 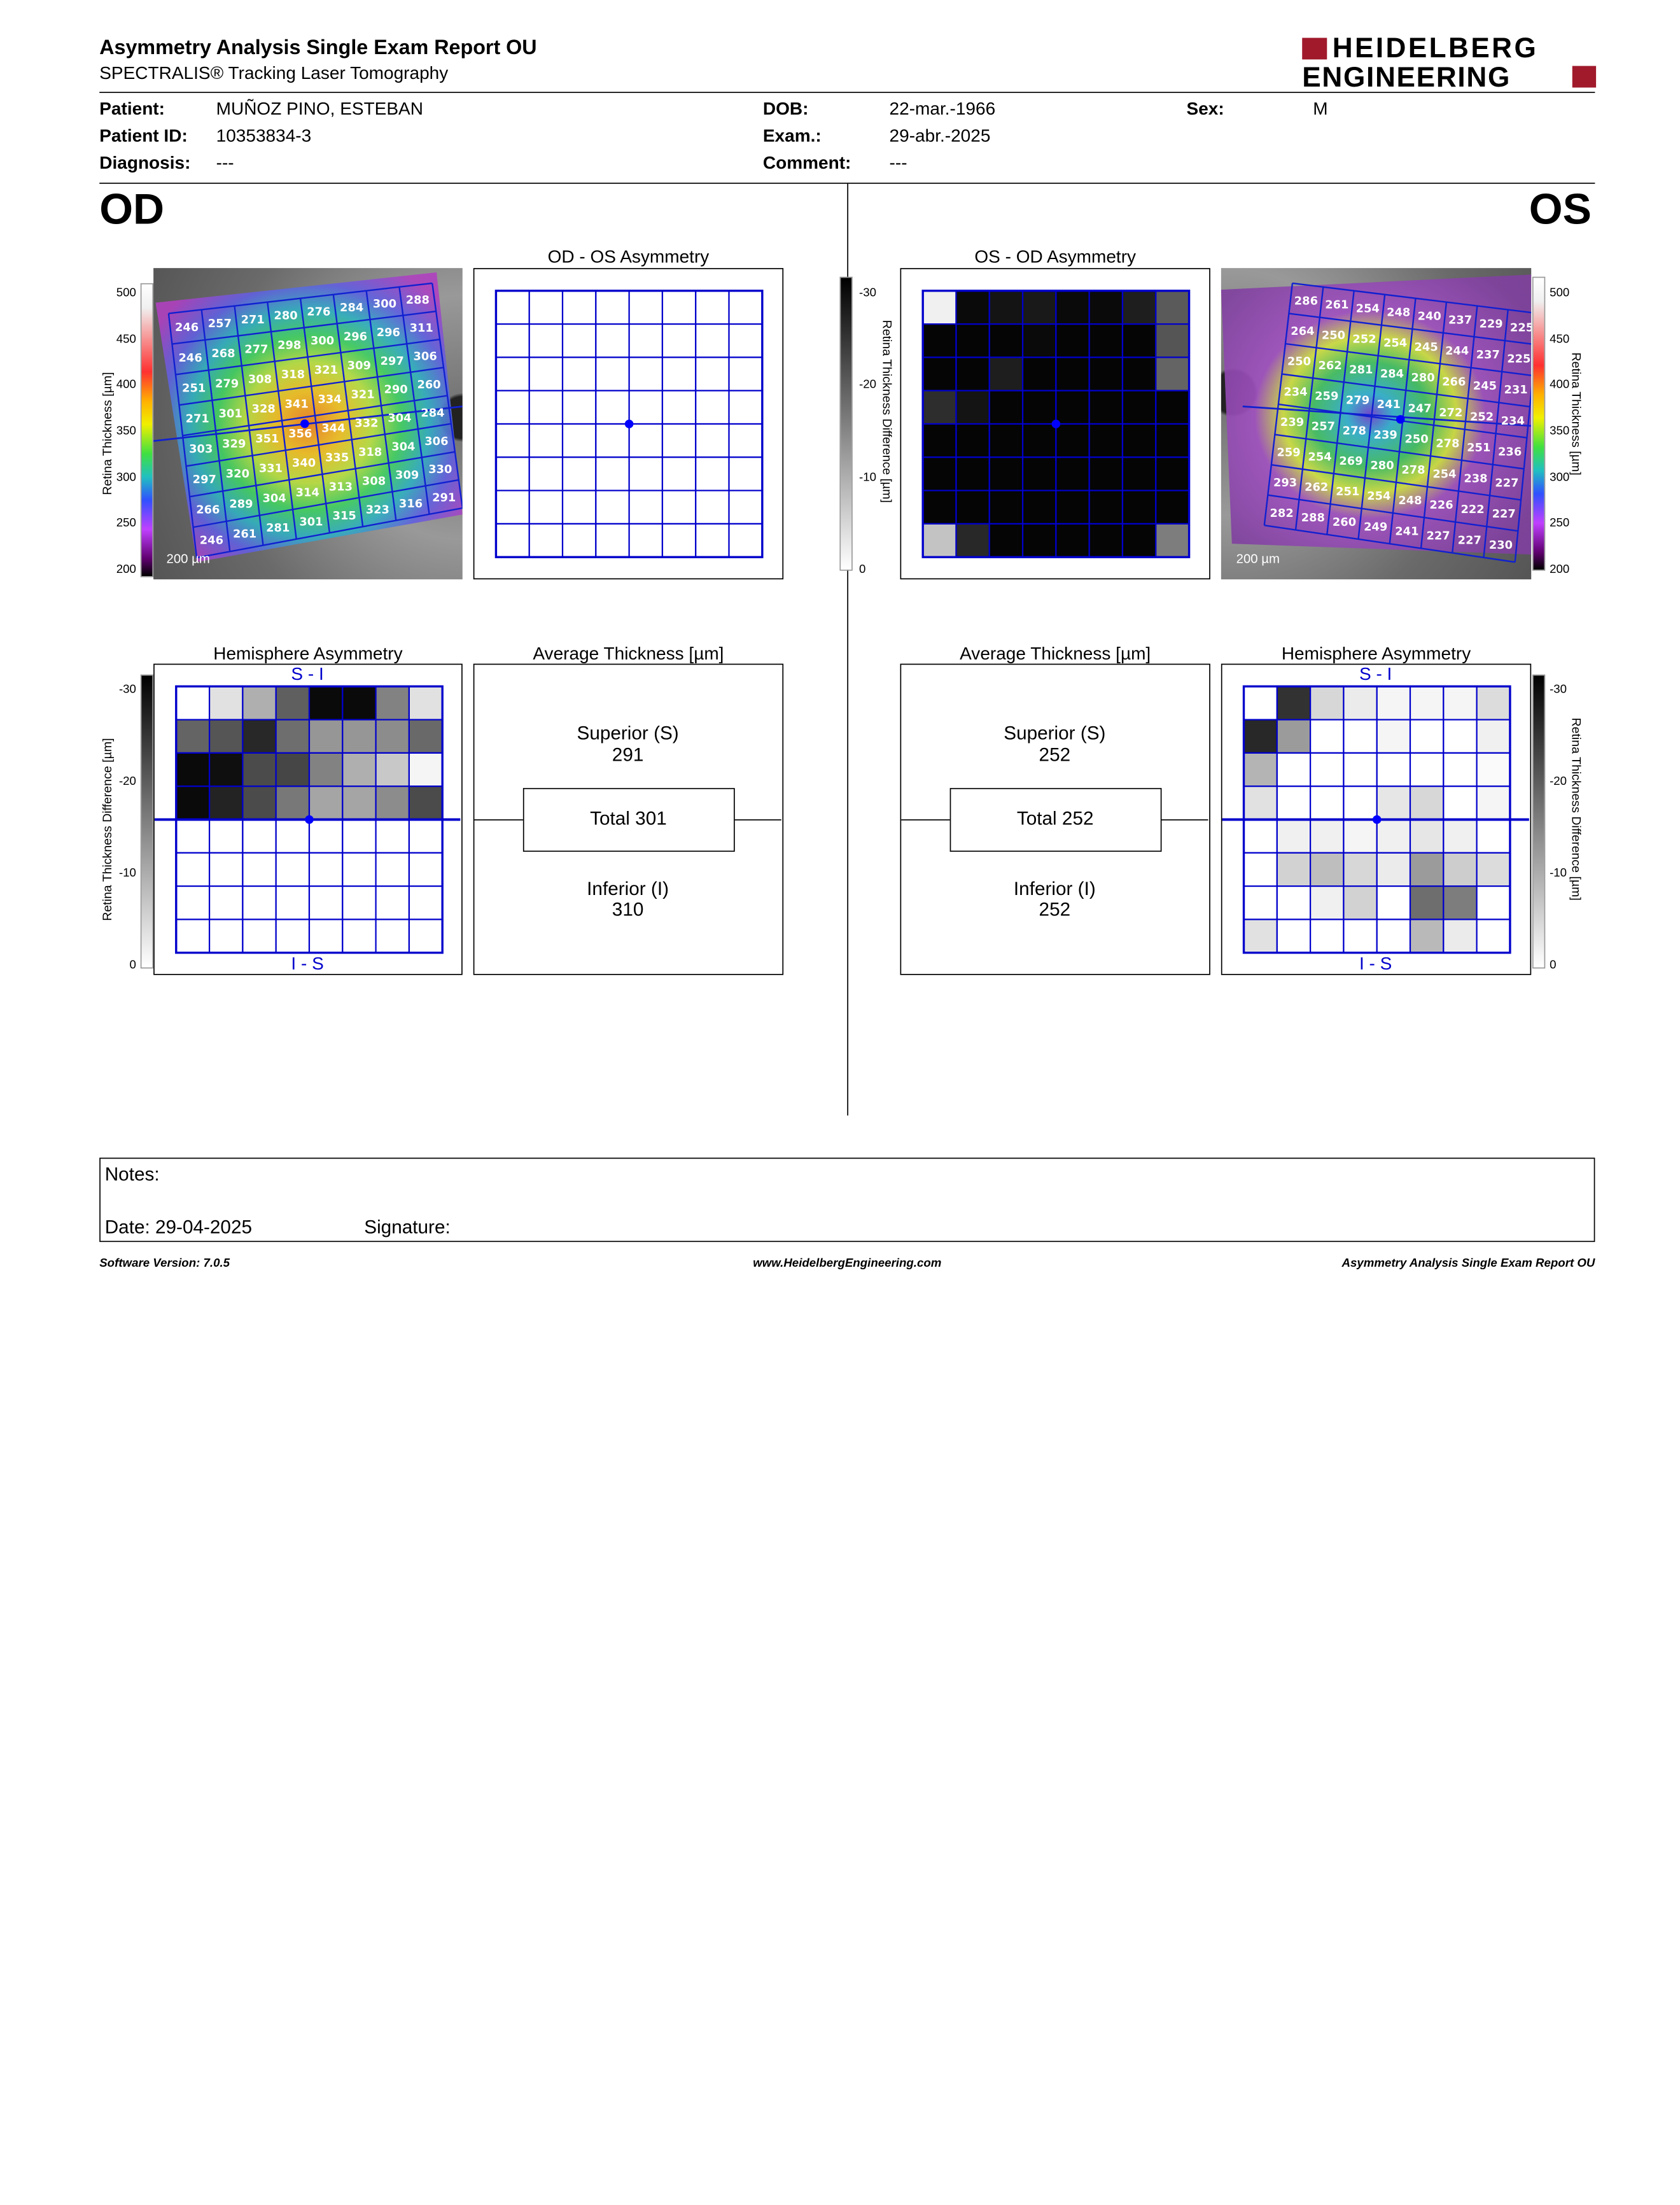 What do you see at coordinates (178, 1227) in the screenshot?
I see `date-label: Date: 29-04-2025` at bounding box center [178, 1227].